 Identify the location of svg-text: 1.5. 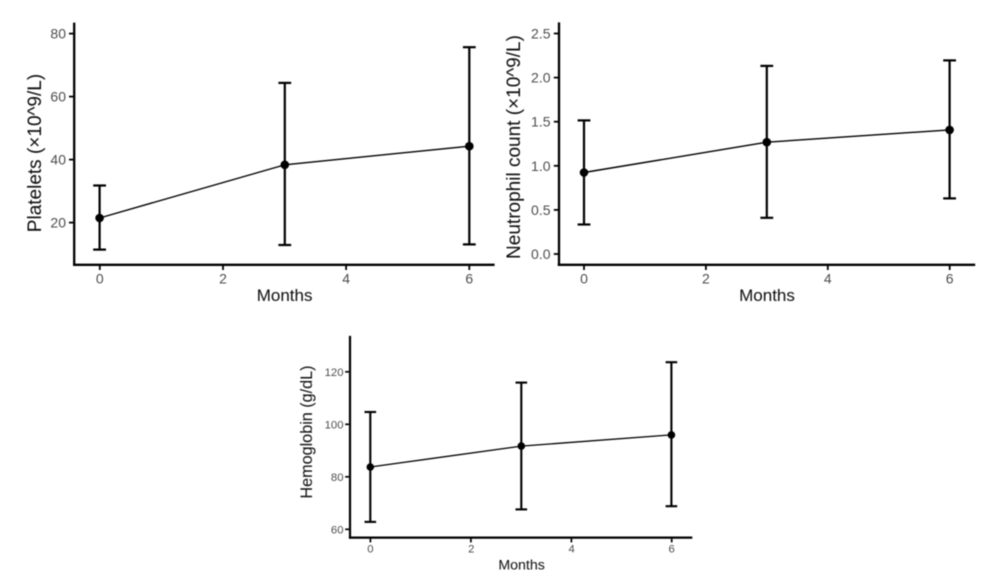
(541, 122).